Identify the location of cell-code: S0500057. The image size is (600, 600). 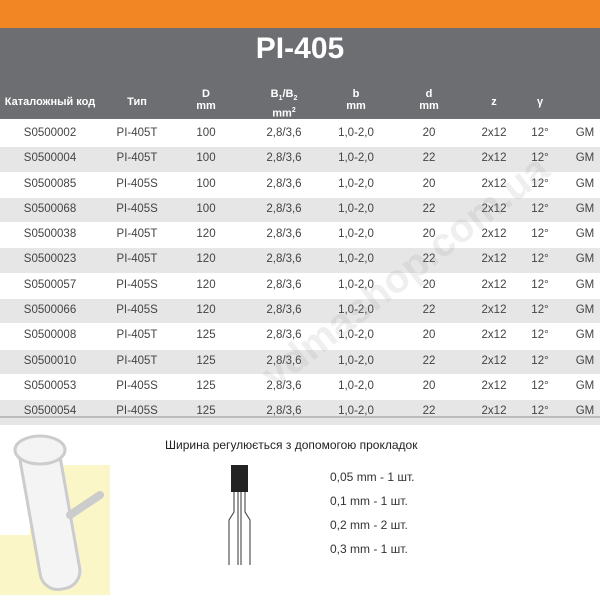
(50, 284).